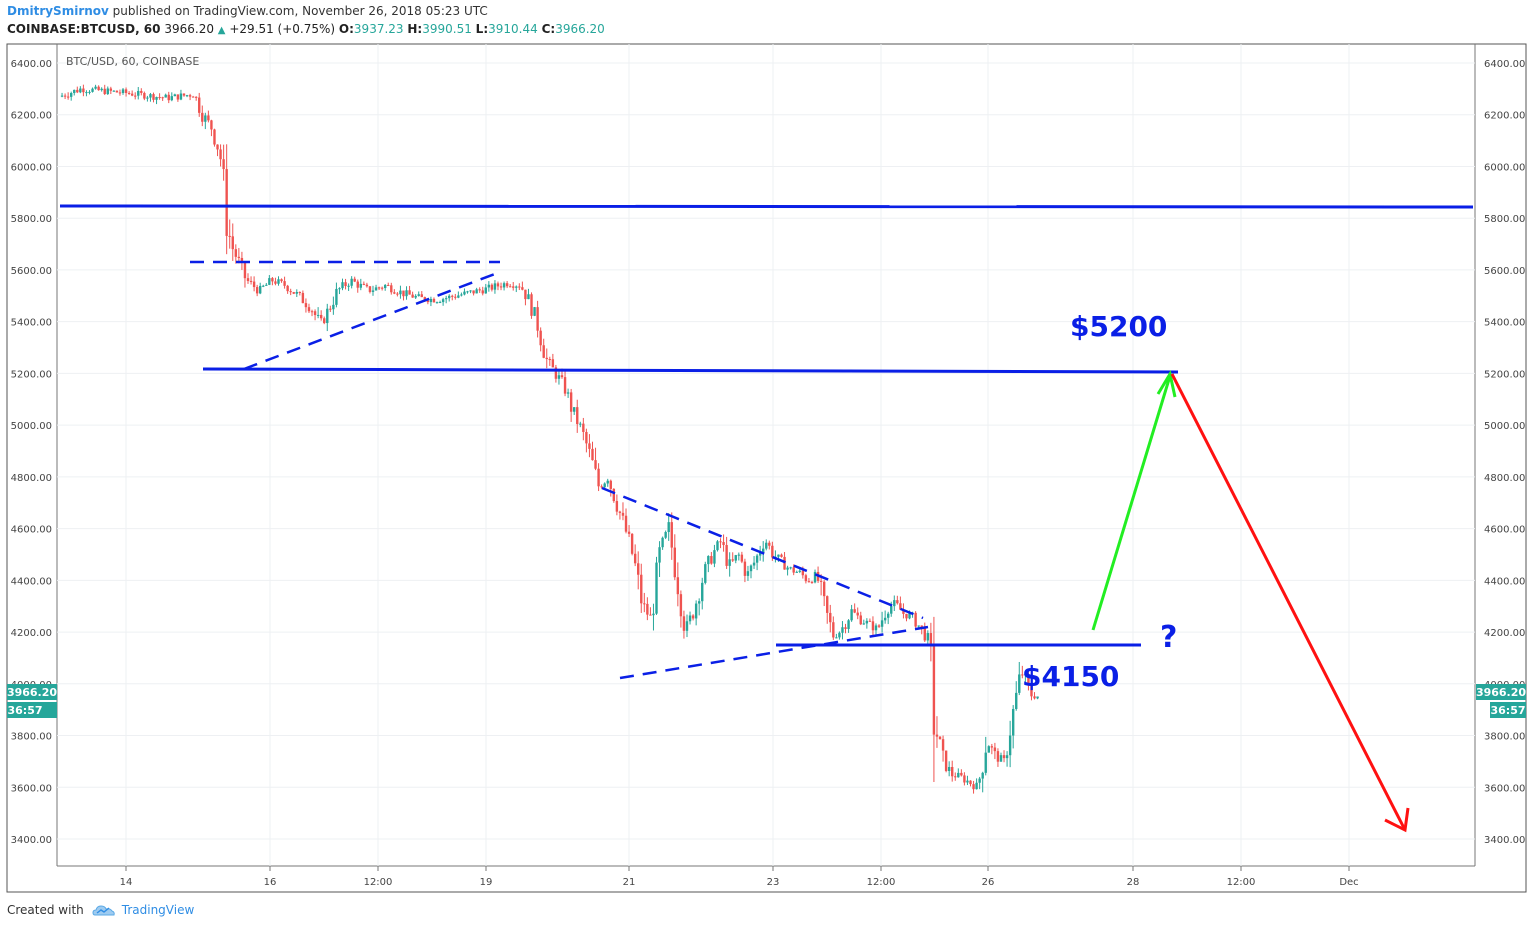 The image size is (1533, 929). I want to click on triangle2-top-dashed, so click(762, 553).